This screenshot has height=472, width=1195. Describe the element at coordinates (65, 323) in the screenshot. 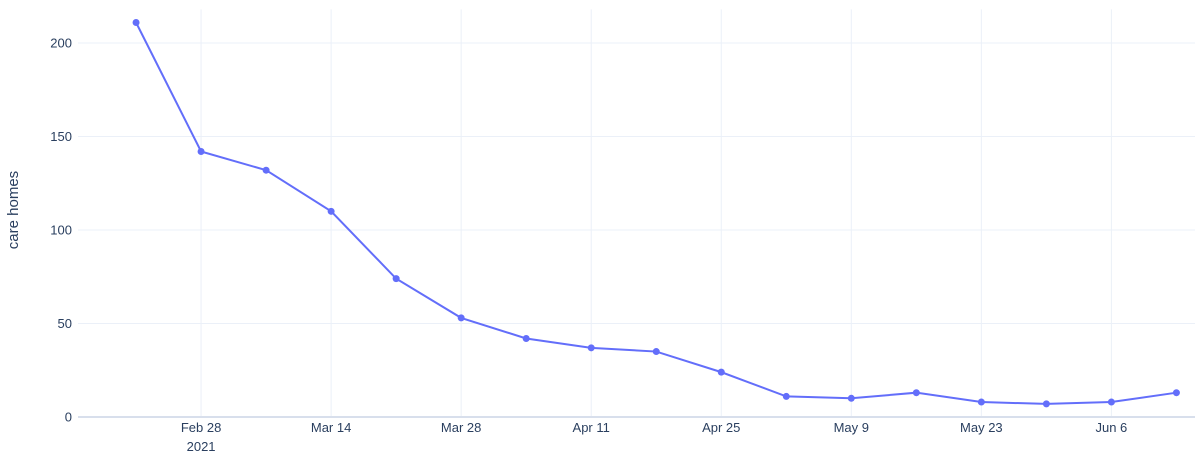

I see `y-tick-label: 50` at that location.